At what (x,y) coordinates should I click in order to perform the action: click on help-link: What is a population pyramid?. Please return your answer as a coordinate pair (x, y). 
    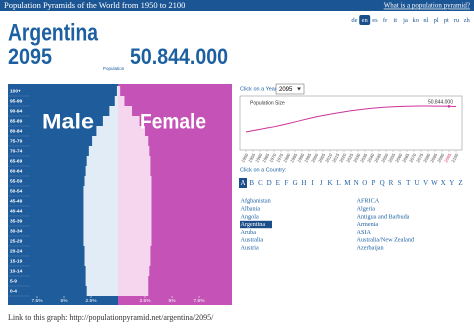
    Looking at the image, I should click on (427, 6).